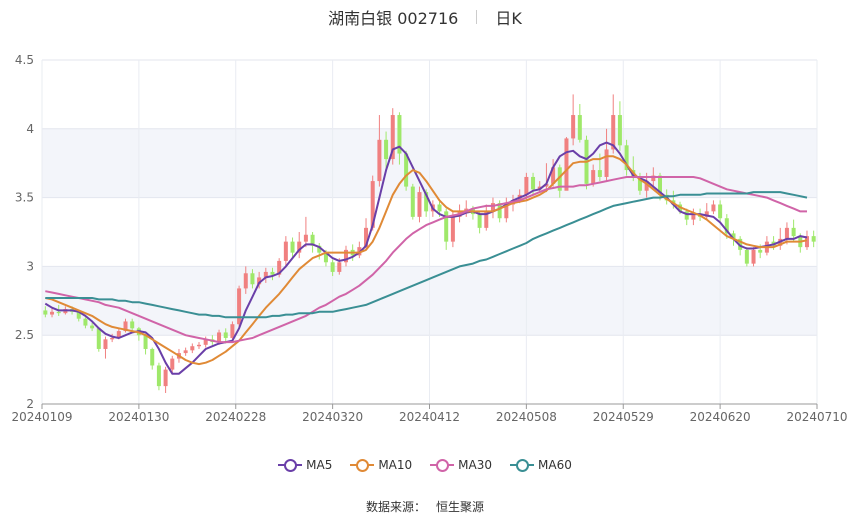 This screenshot has width=850, height=517. I want to click on chart-title-bar: 湖南白银 002716 日K, so click(425, 17).